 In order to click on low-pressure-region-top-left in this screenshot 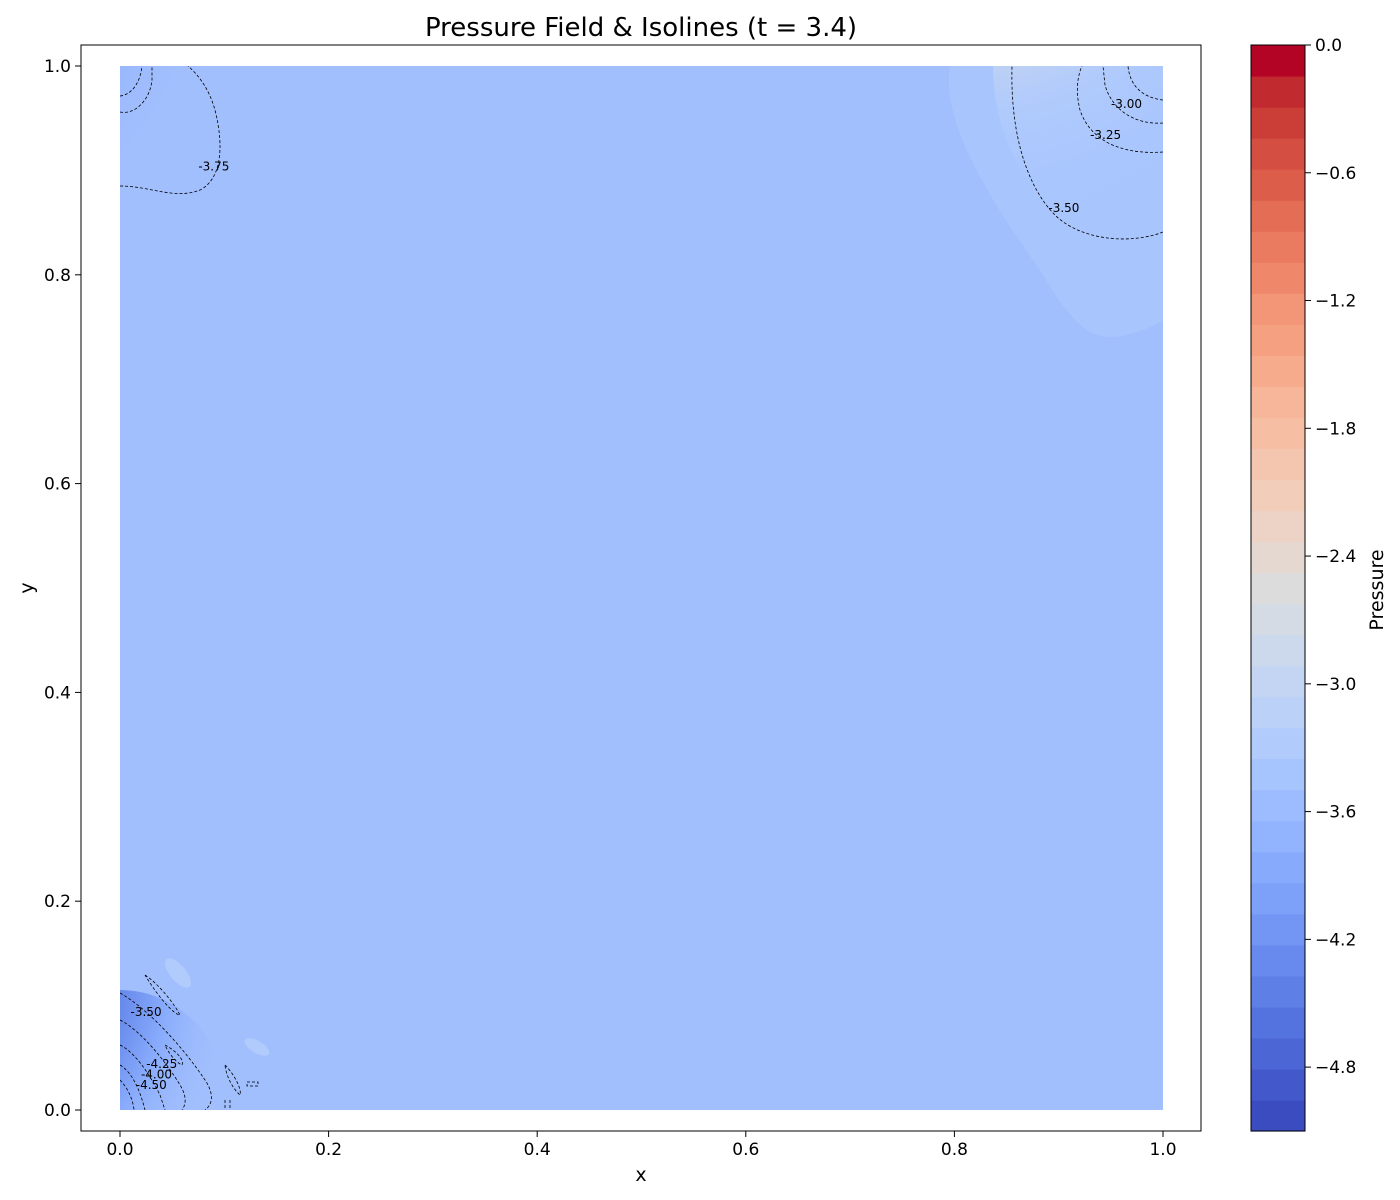, I will do `click(162, 131)`.